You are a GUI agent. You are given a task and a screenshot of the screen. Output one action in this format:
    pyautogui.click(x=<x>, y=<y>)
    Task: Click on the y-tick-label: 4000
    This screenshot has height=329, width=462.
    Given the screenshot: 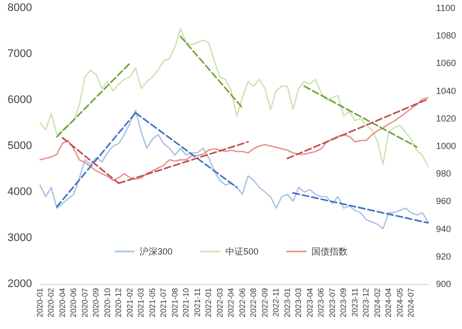 What is the action you would take?
    pyautogui.click(x=20, y=192)
    